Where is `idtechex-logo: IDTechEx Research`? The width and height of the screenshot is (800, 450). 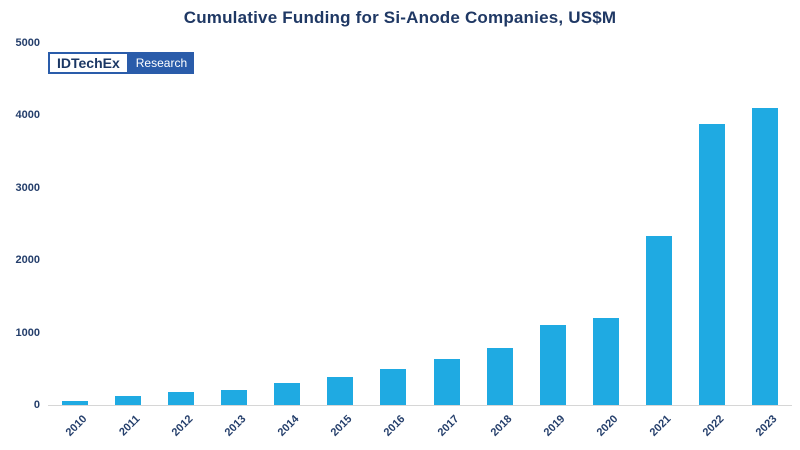
idtechex-logo: IDTechEx Research is located at coordinates (121, 63).